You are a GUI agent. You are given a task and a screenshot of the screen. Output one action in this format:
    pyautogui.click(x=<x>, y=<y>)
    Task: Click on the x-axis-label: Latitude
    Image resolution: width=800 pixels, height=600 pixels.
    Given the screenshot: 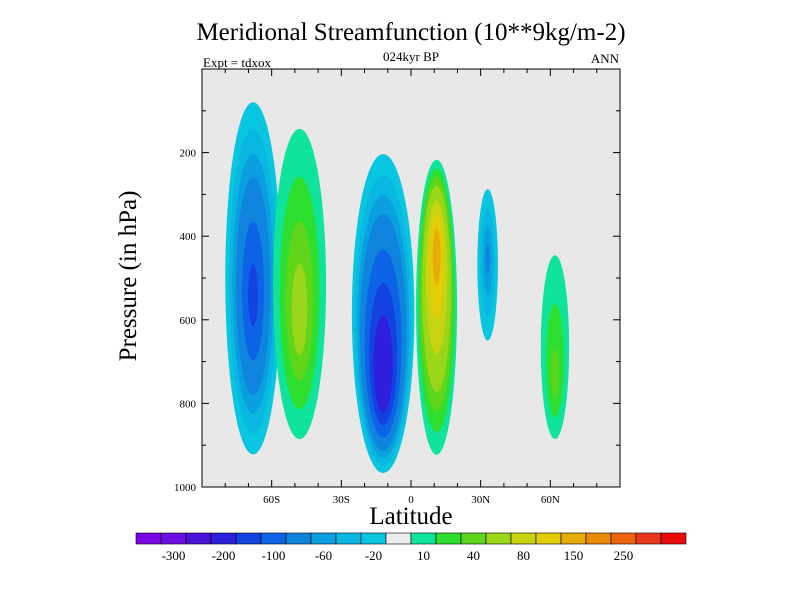 What is the action you would take?
    pyautogui.click(x=410, y=516)
    